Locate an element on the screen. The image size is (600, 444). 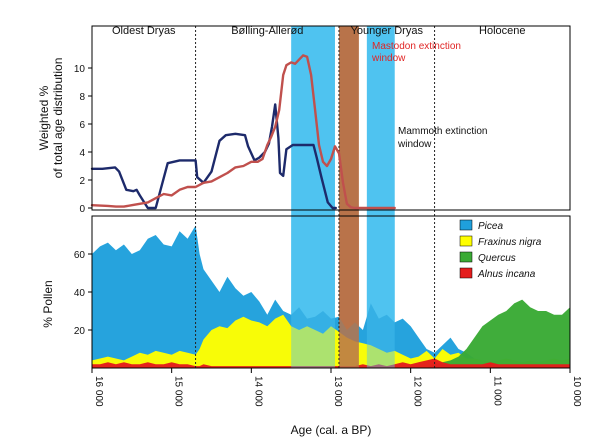
x-tick-label: 16 000 is located at coordinates (98, 391).